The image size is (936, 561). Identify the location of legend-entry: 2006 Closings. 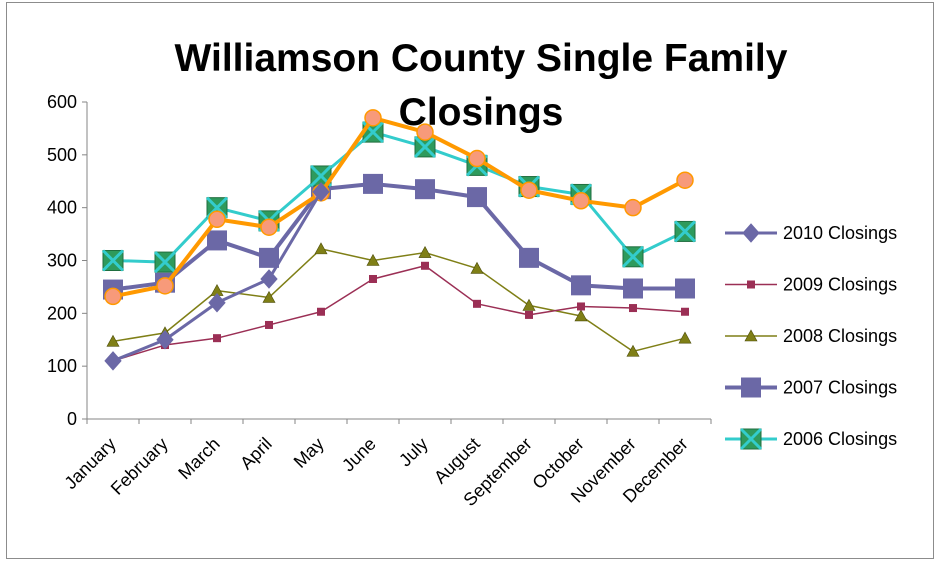
(811, 439).